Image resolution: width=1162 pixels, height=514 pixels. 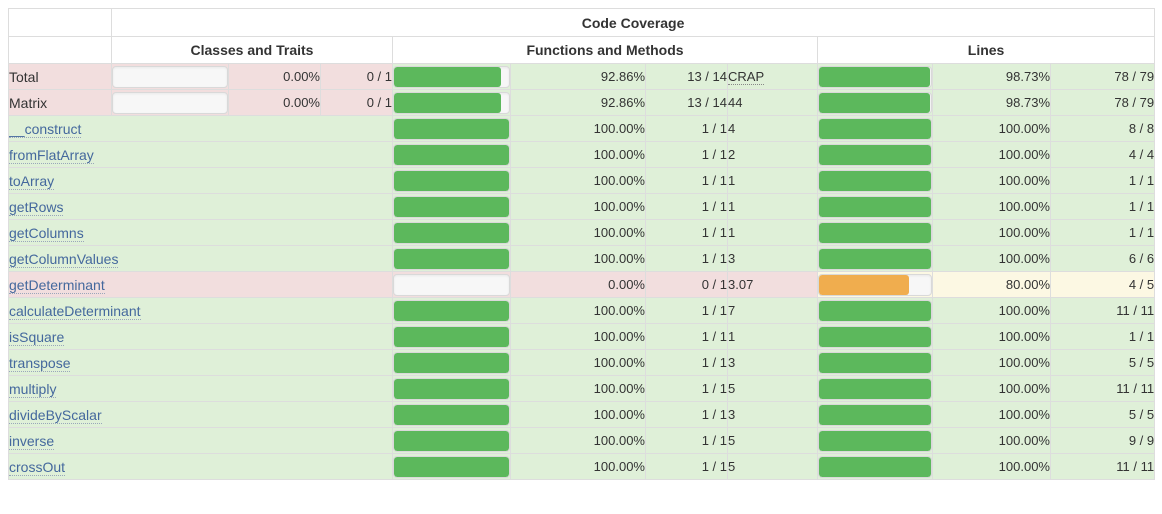 I want to click on method-link: calculateDeterminant, so click(x=75, y=311).